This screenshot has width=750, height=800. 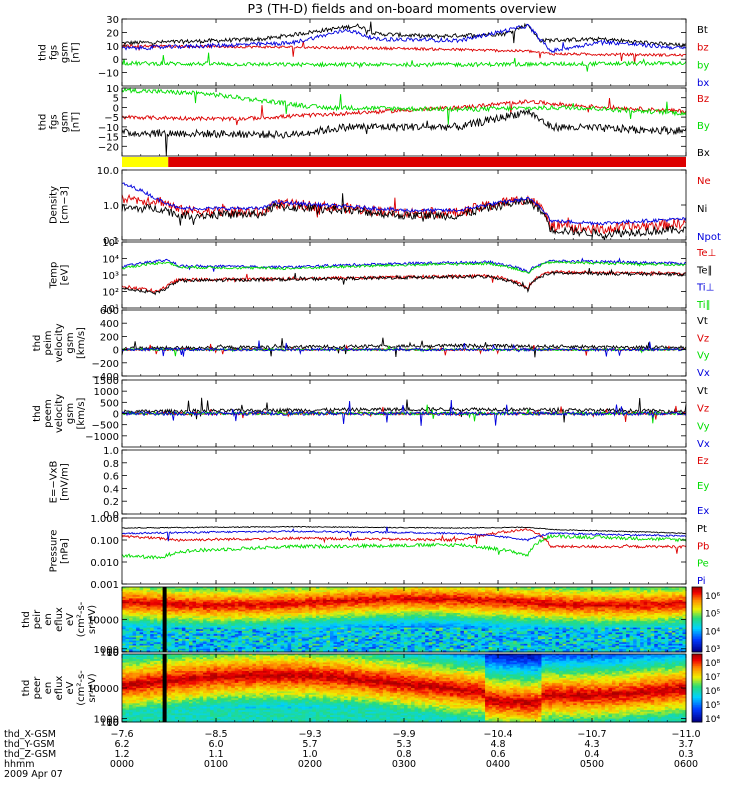 I want to click on series-line-Ti∥, so click(x=404, y=267).